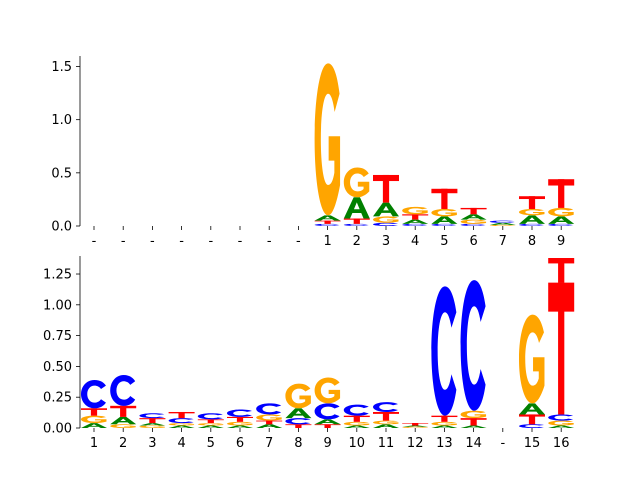  Describe the element at coordinates (57, 305) in the screenshot. I see `y-tick-label: 1.00` at that location.